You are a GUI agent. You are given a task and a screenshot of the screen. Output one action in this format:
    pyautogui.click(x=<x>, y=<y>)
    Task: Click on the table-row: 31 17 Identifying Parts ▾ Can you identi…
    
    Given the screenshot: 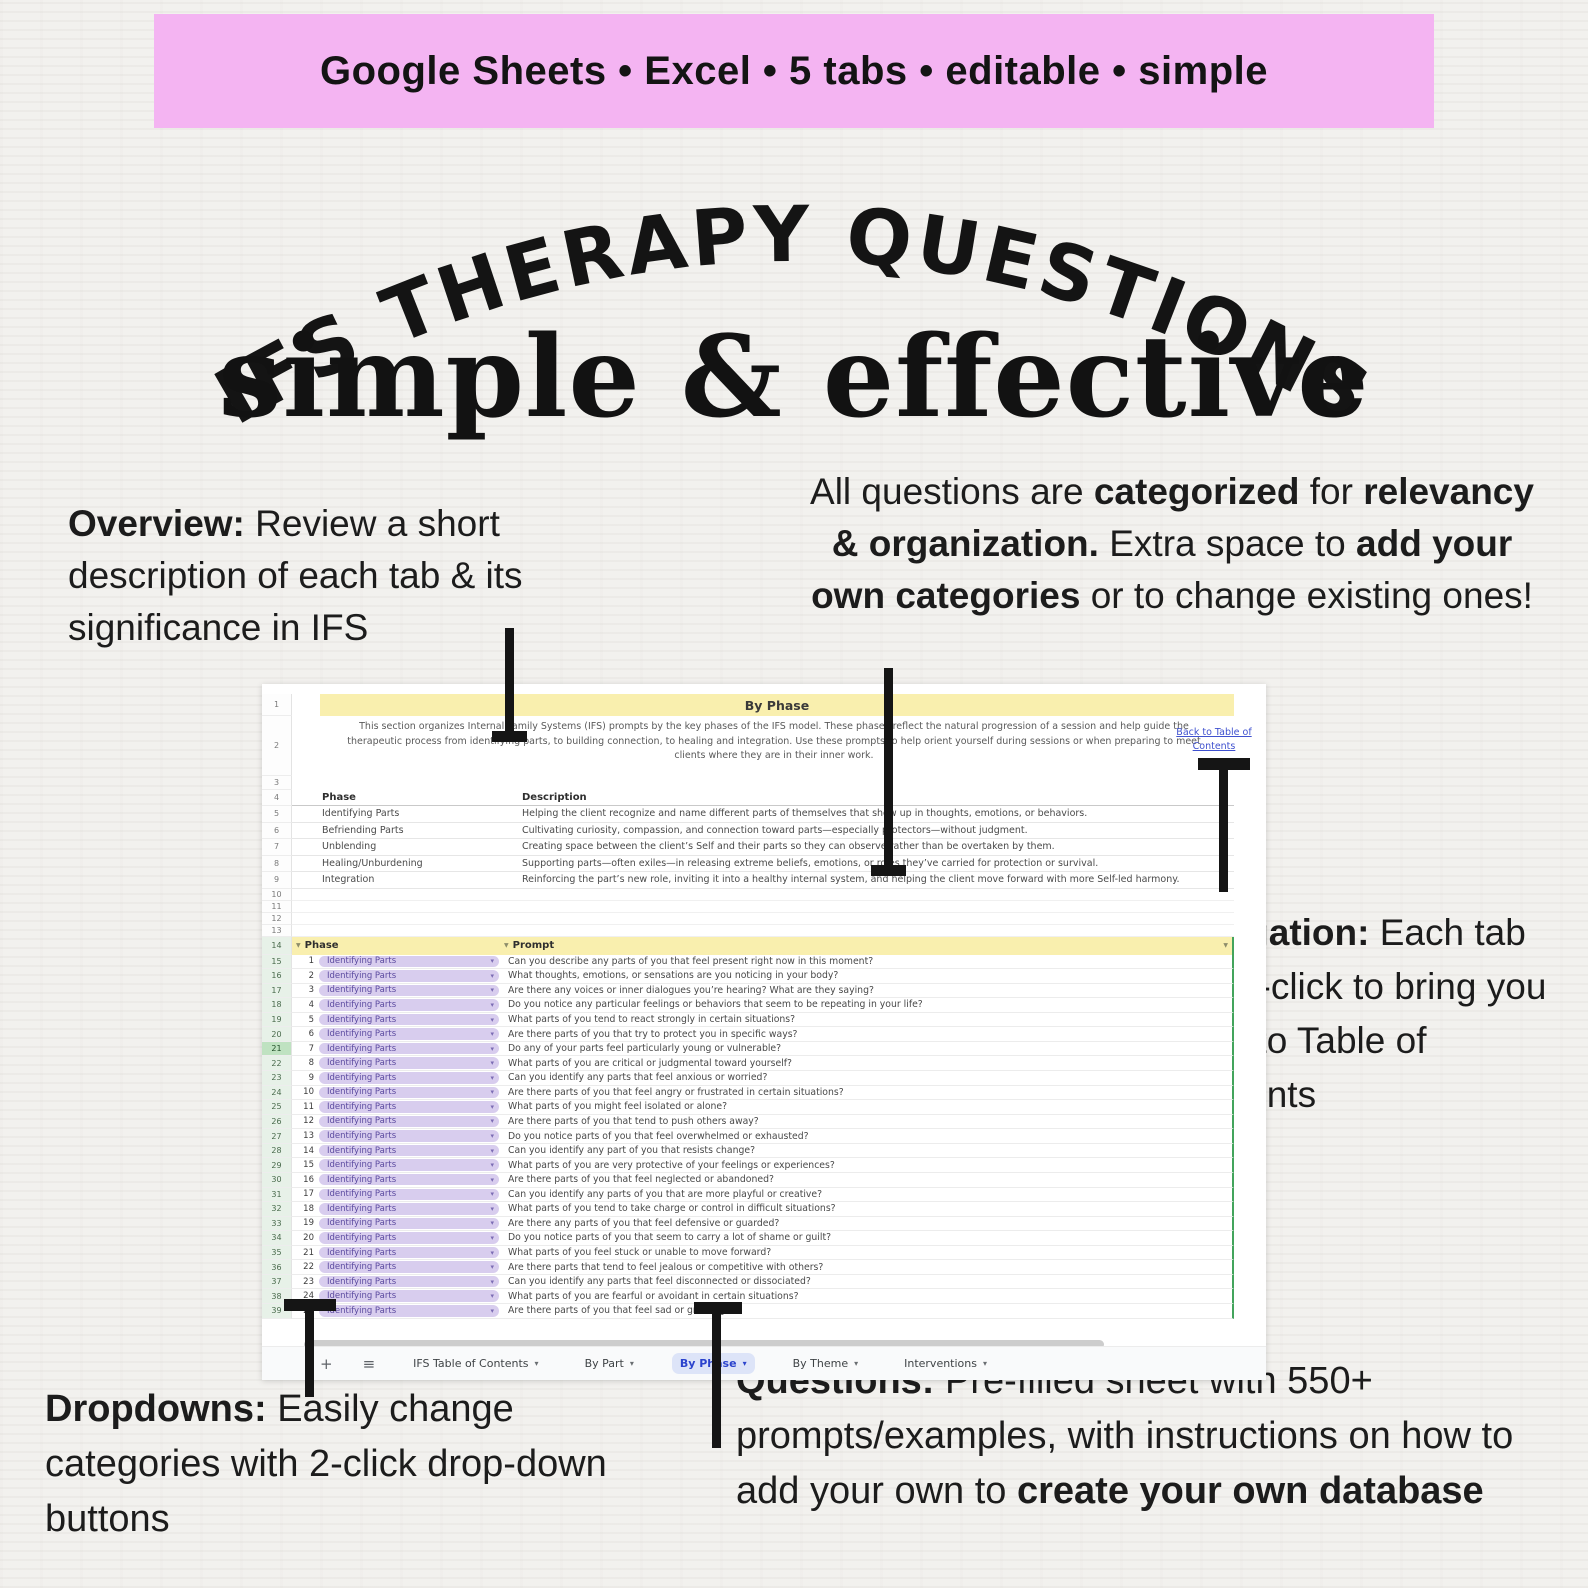 What is the action you would take?
    pyautogui.click(x=764, y=1195)
    